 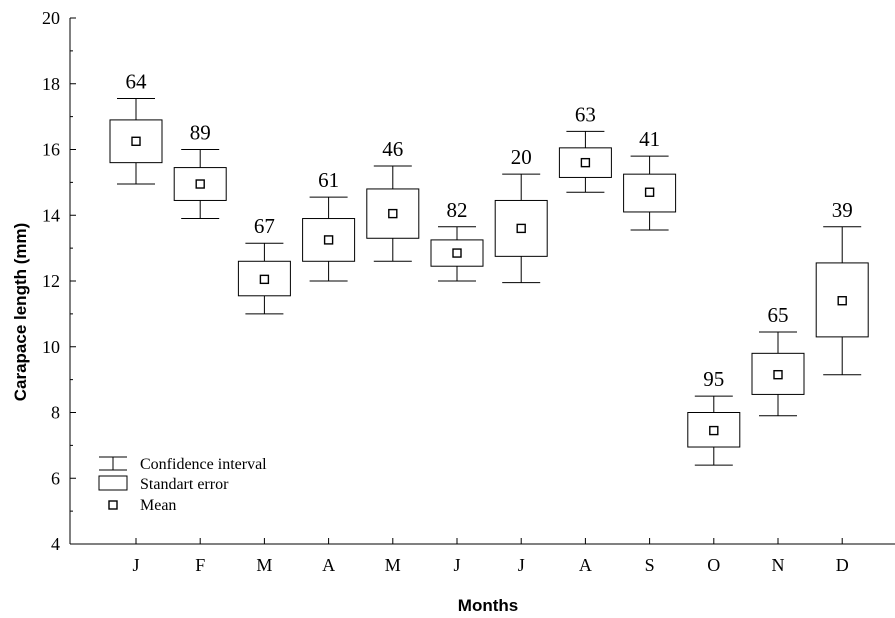 I want to click on legend-se-symbol, so click(x=113, y=483).